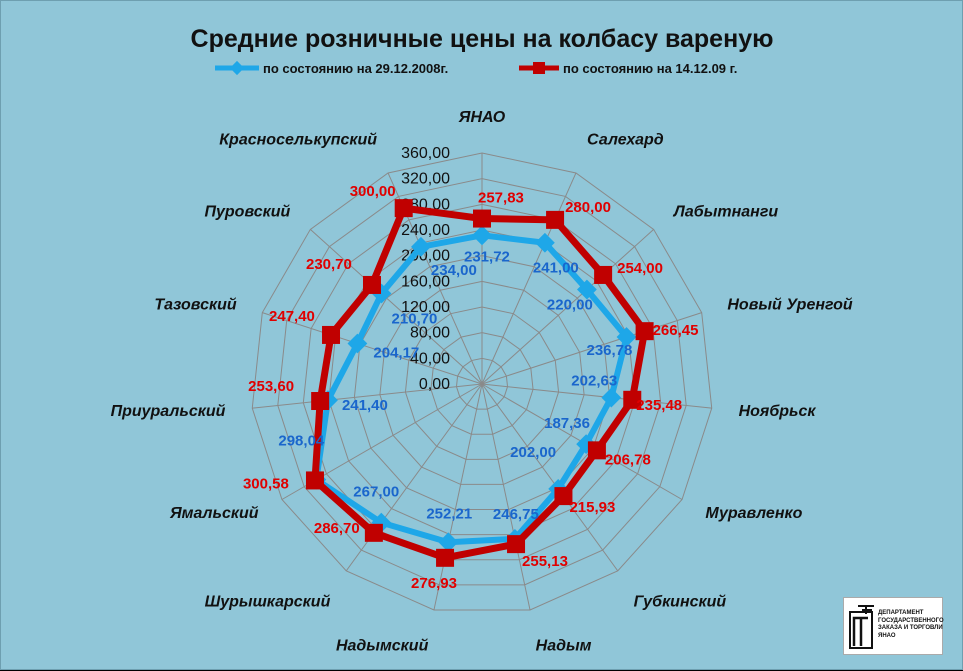 The height and width of the screenshot is (671, 963). What do you see at coordinates (640, 268) in the screenshot?
I see `value-label: 254,00` at bounding box center [640, 268].